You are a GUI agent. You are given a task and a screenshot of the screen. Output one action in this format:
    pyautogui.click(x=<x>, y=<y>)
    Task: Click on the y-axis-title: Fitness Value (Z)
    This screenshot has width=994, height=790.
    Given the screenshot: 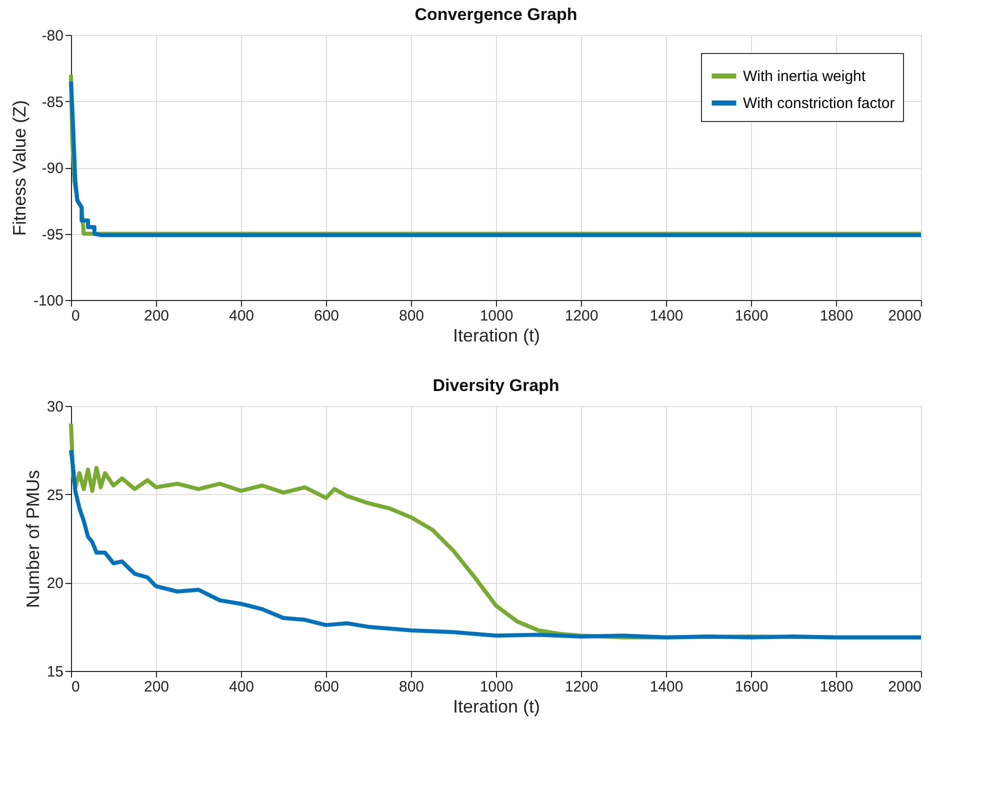 What is the action you would take?
    pyautogui.click(x=19, y=168)
    